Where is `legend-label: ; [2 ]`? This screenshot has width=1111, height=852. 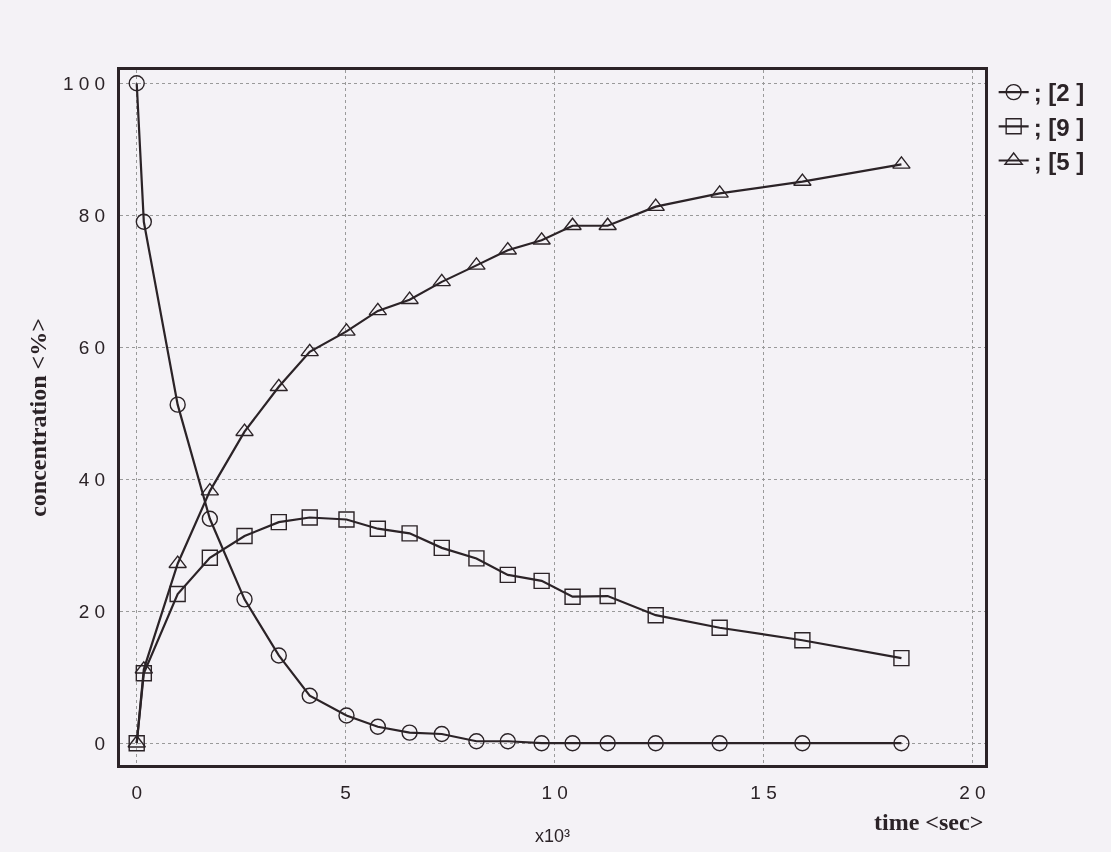
legend-label: ; [2 ] is located at coordinates (1059, 93).